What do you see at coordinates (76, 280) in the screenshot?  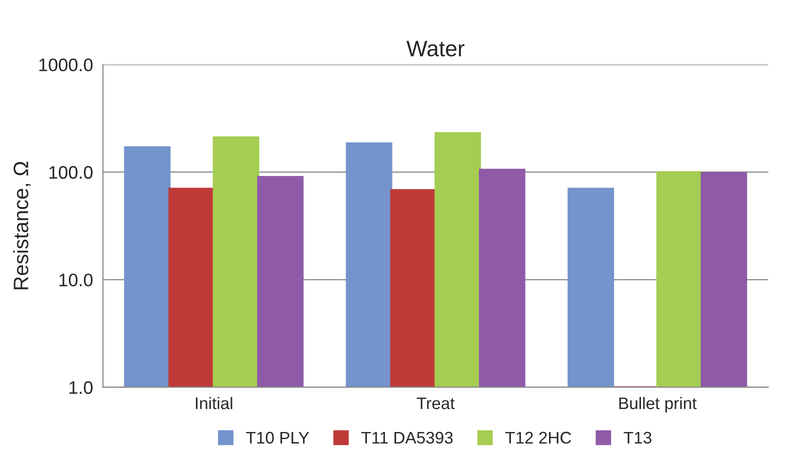 I see `y-tick-label: 10.0` at bounding box center [76, 280].